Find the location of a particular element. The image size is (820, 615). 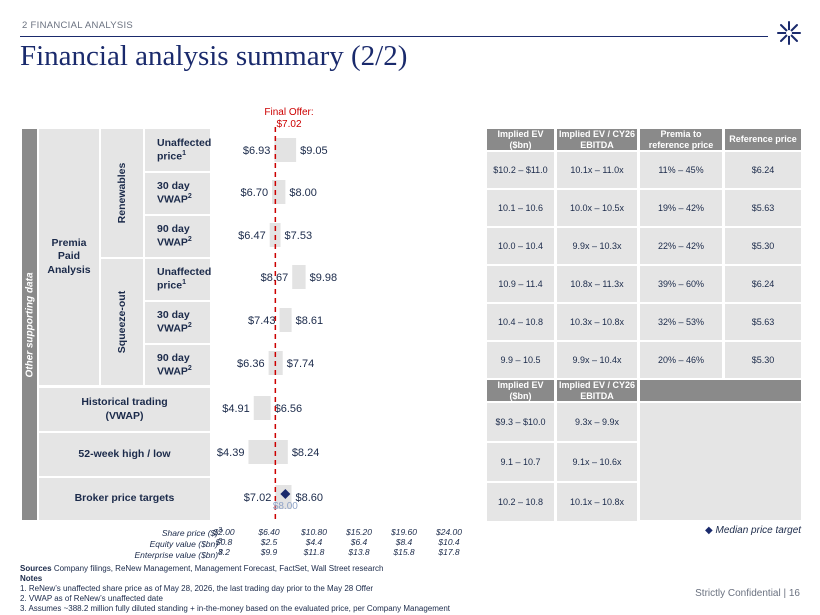

axis-tick-column: $24.00 $10.4 $17.8 is located at coordinates (449, 542).